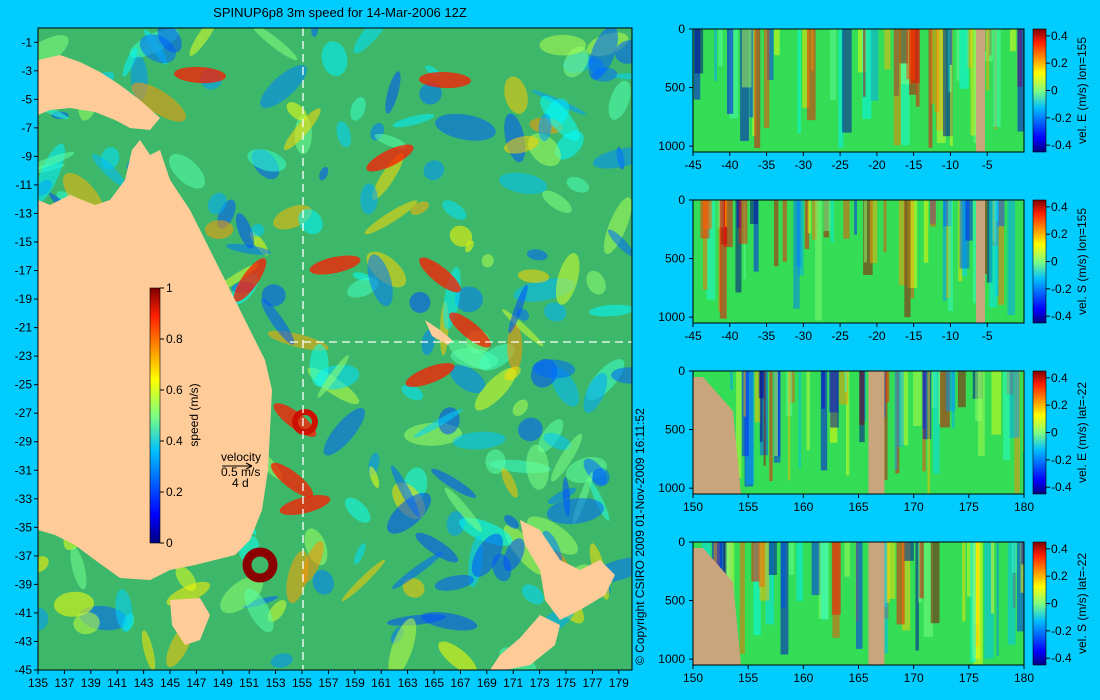 This screenshot has width=1100, height=700. I want to click on map-x-tick-label: 163, so click(408, 683).